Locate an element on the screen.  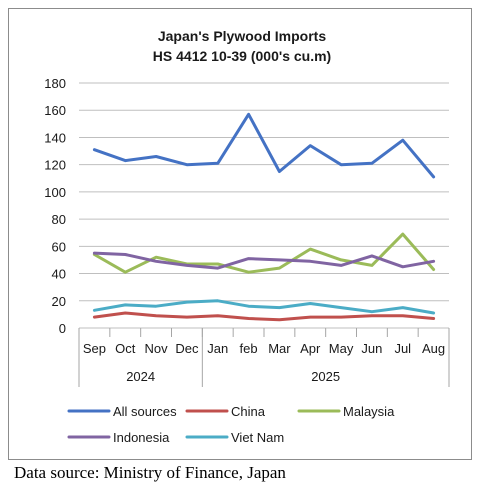
y-tick-label: 0 is located at coordinates (62, 328).